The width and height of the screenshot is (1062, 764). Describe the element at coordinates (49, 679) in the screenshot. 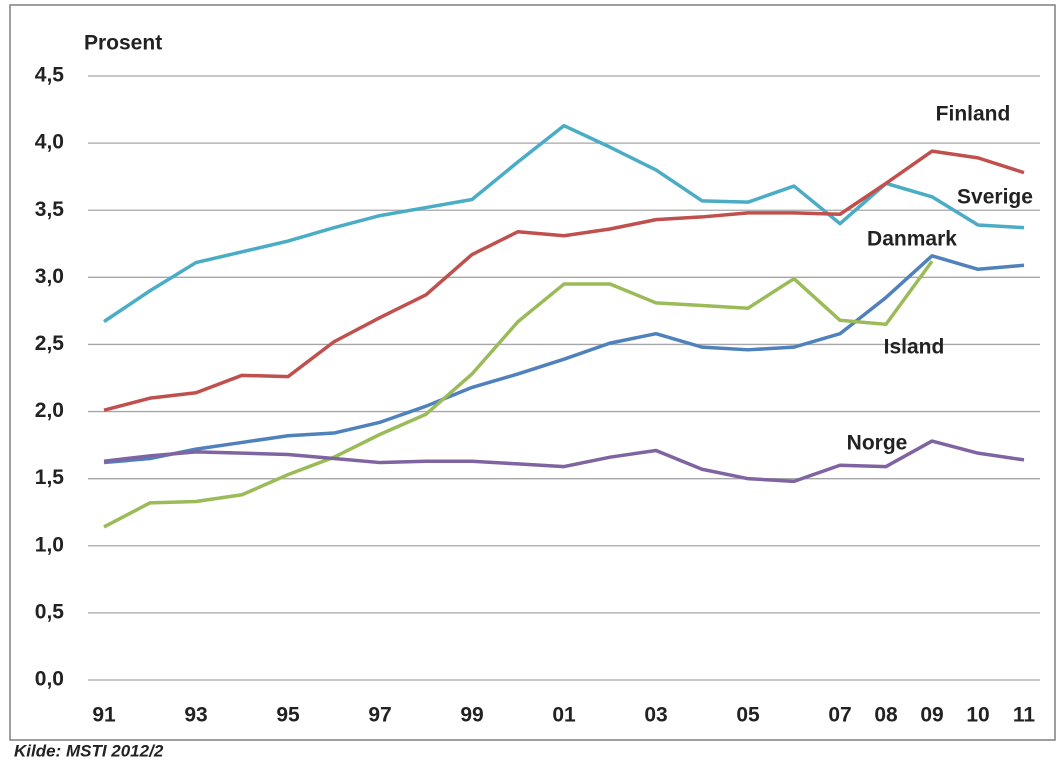

I see `y-tick-label: 0,0` at that location.